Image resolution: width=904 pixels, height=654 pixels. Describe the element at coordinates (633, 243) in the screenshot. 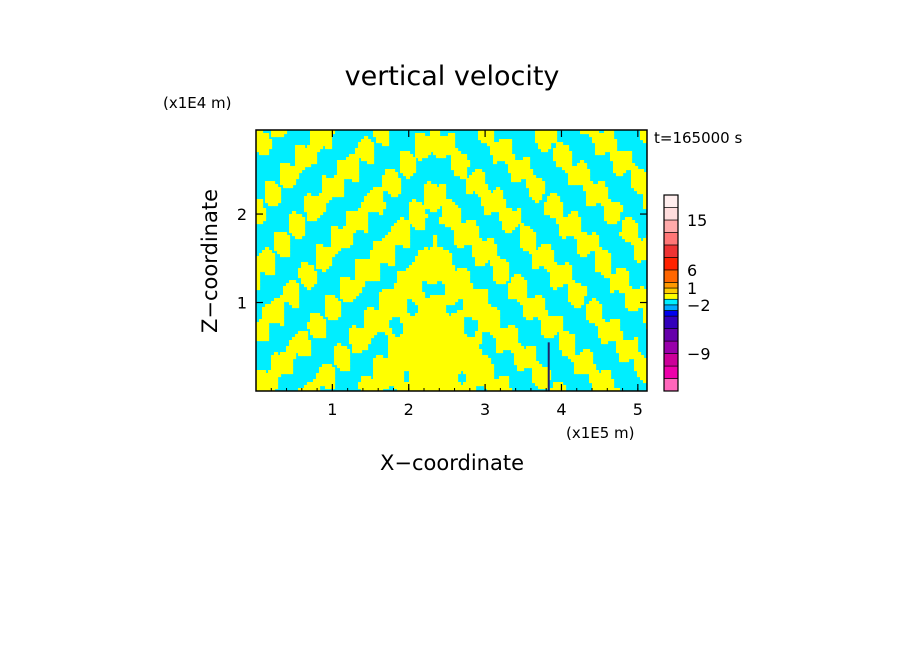

I see `field-cell-1943` at that location.